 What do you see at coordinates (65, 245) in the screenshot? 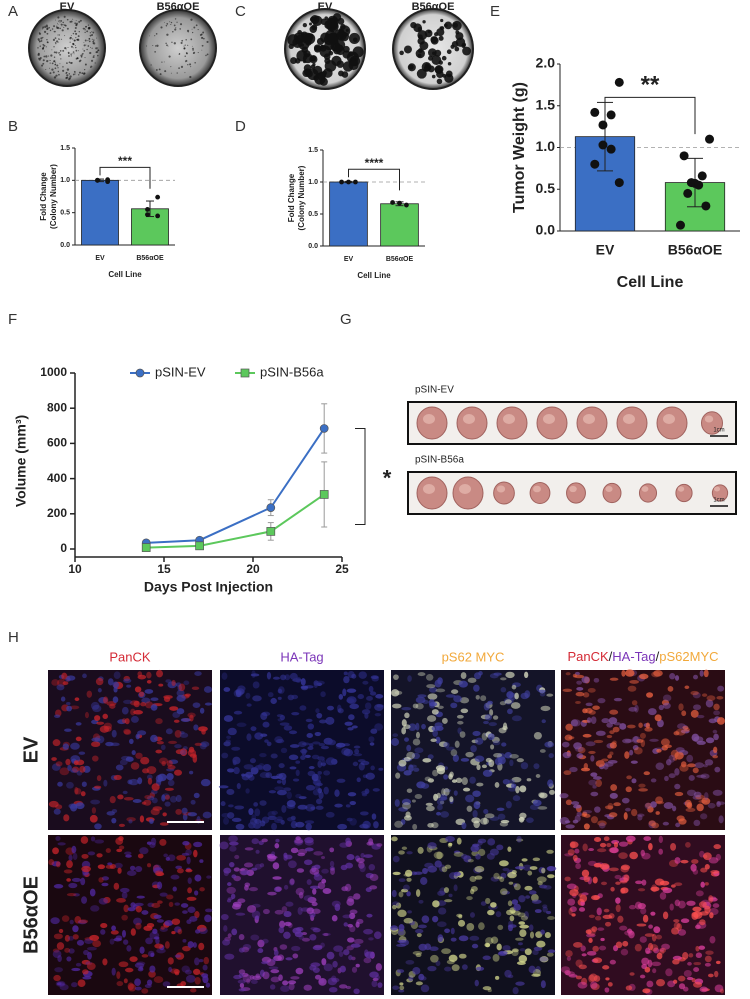
I see `y-tick-label: 0.0` at bounding box center [65, 245].